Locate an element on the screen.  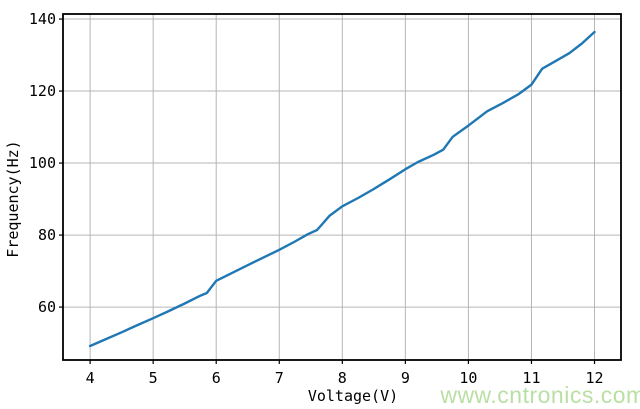
x-tick-label: 10 is located at coordinates (468, 378).